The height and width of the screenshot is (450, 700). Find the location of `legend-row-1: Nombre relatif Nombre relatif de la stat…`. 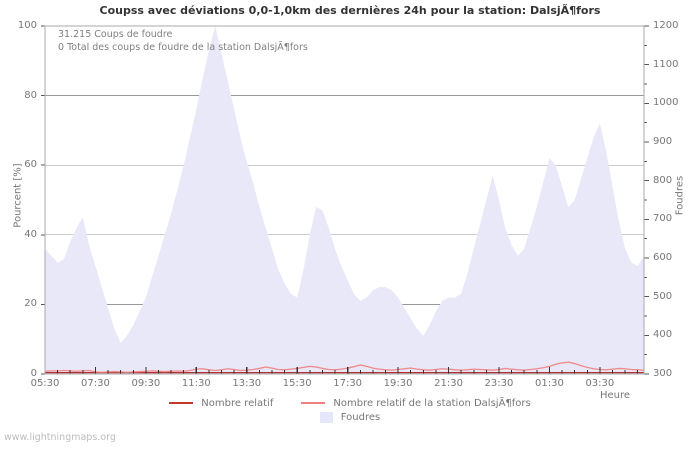

legend-row-1: Nombre relatif Nombre relatif de la stat… is located at coordinates (350, 403).